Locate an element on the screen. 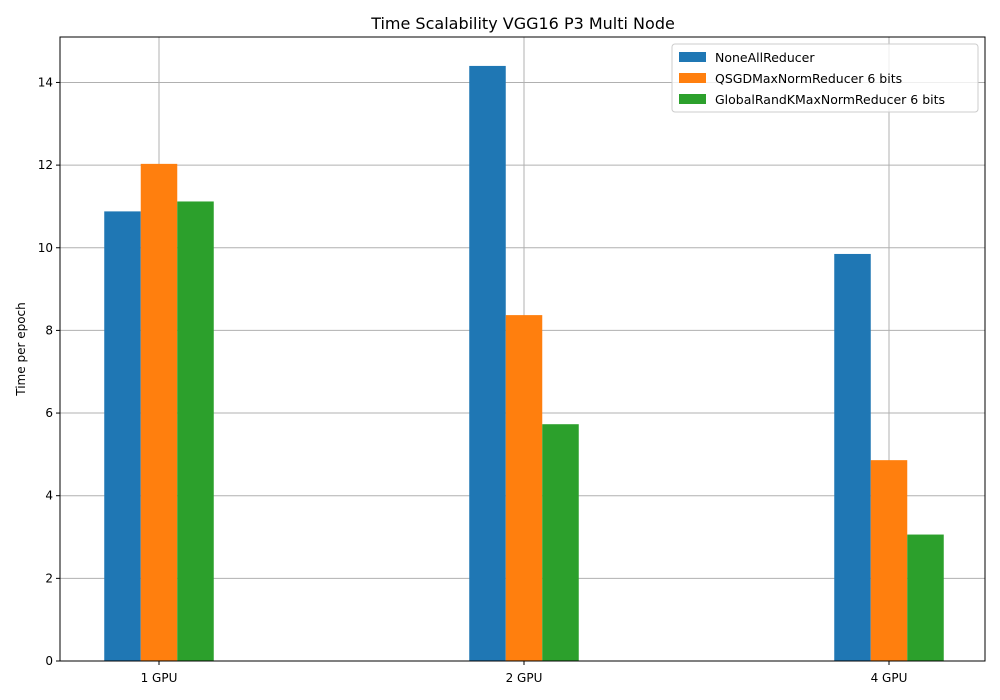  legend-label: GlobalRandKMaxNormReducer 6 bits is located at coordinates (830, 99).